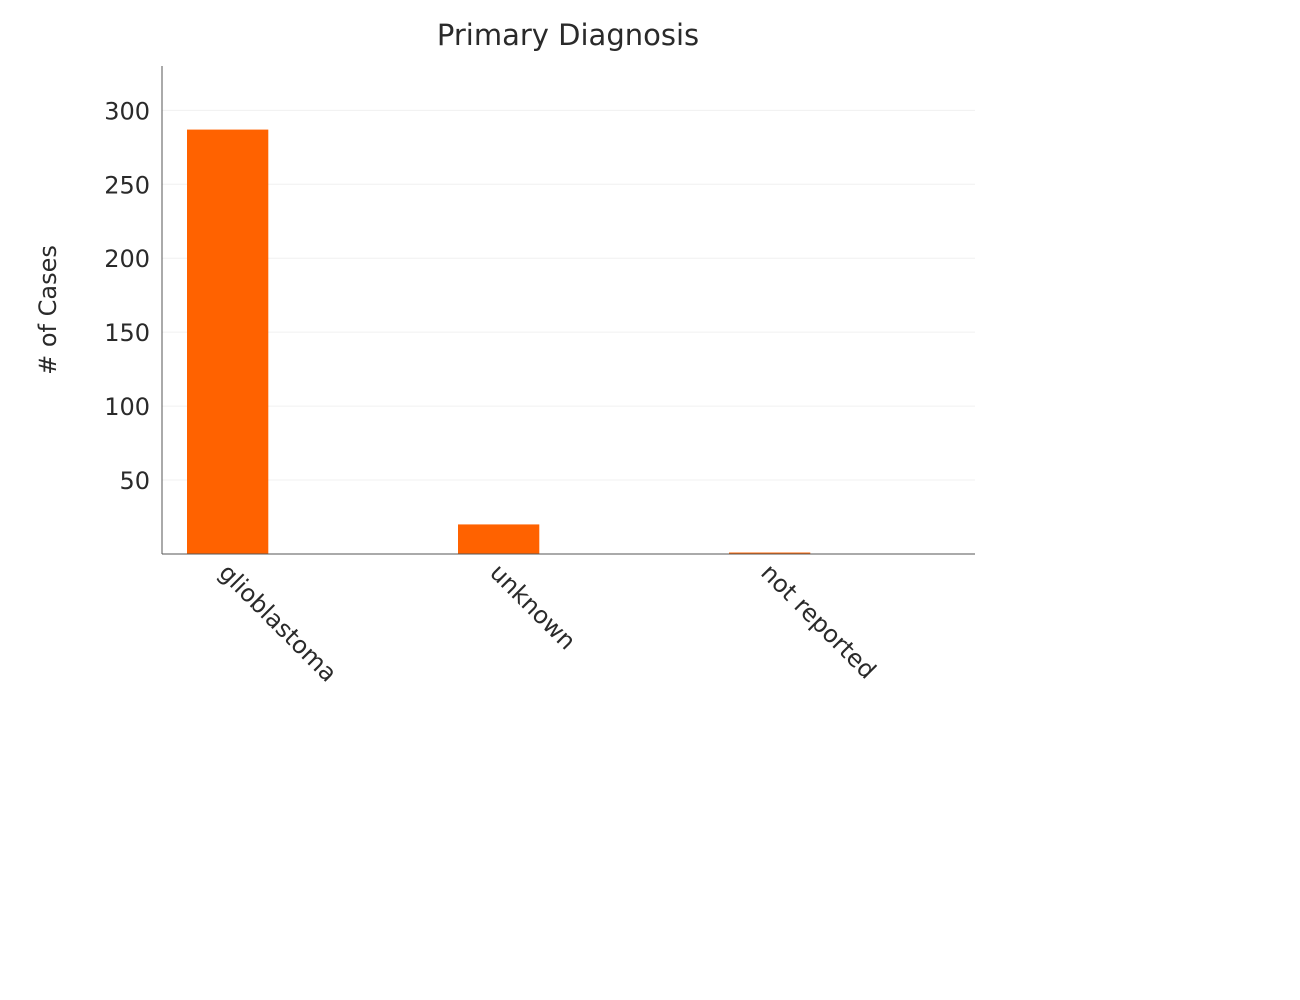 This screenshot has width=1300, height=1000. Describe the element at coordinates (127, 407) in the screenshot. I see `y-tick-label: 100` at that location.